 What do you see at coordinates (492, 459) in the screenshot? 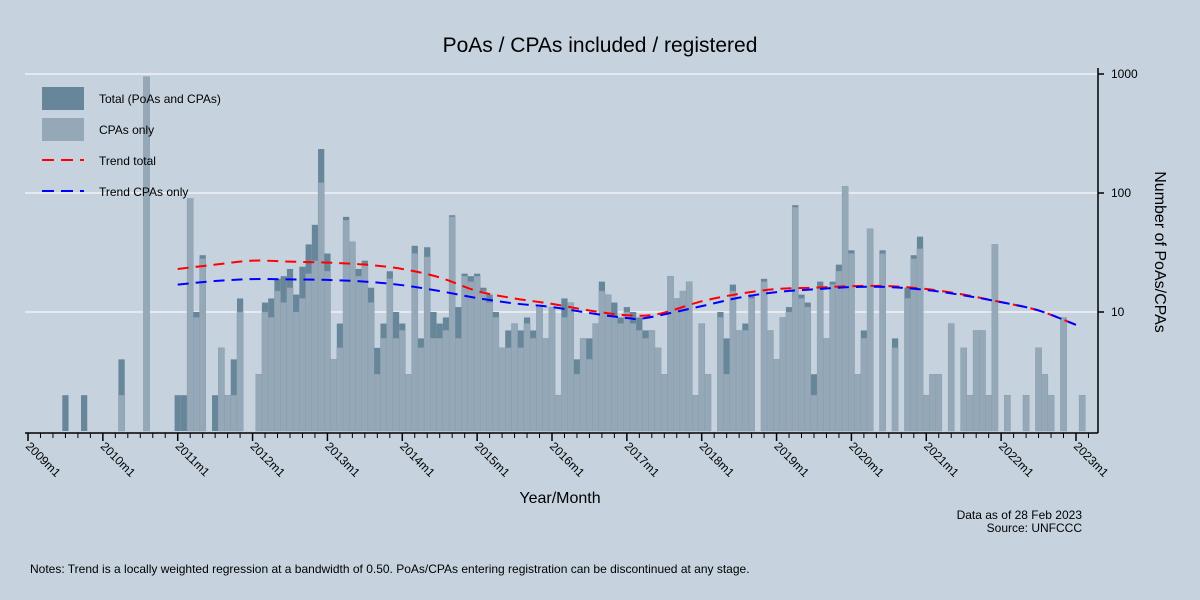
I see `x-tick-label: 2015m1` at bounding box center [492, 459].